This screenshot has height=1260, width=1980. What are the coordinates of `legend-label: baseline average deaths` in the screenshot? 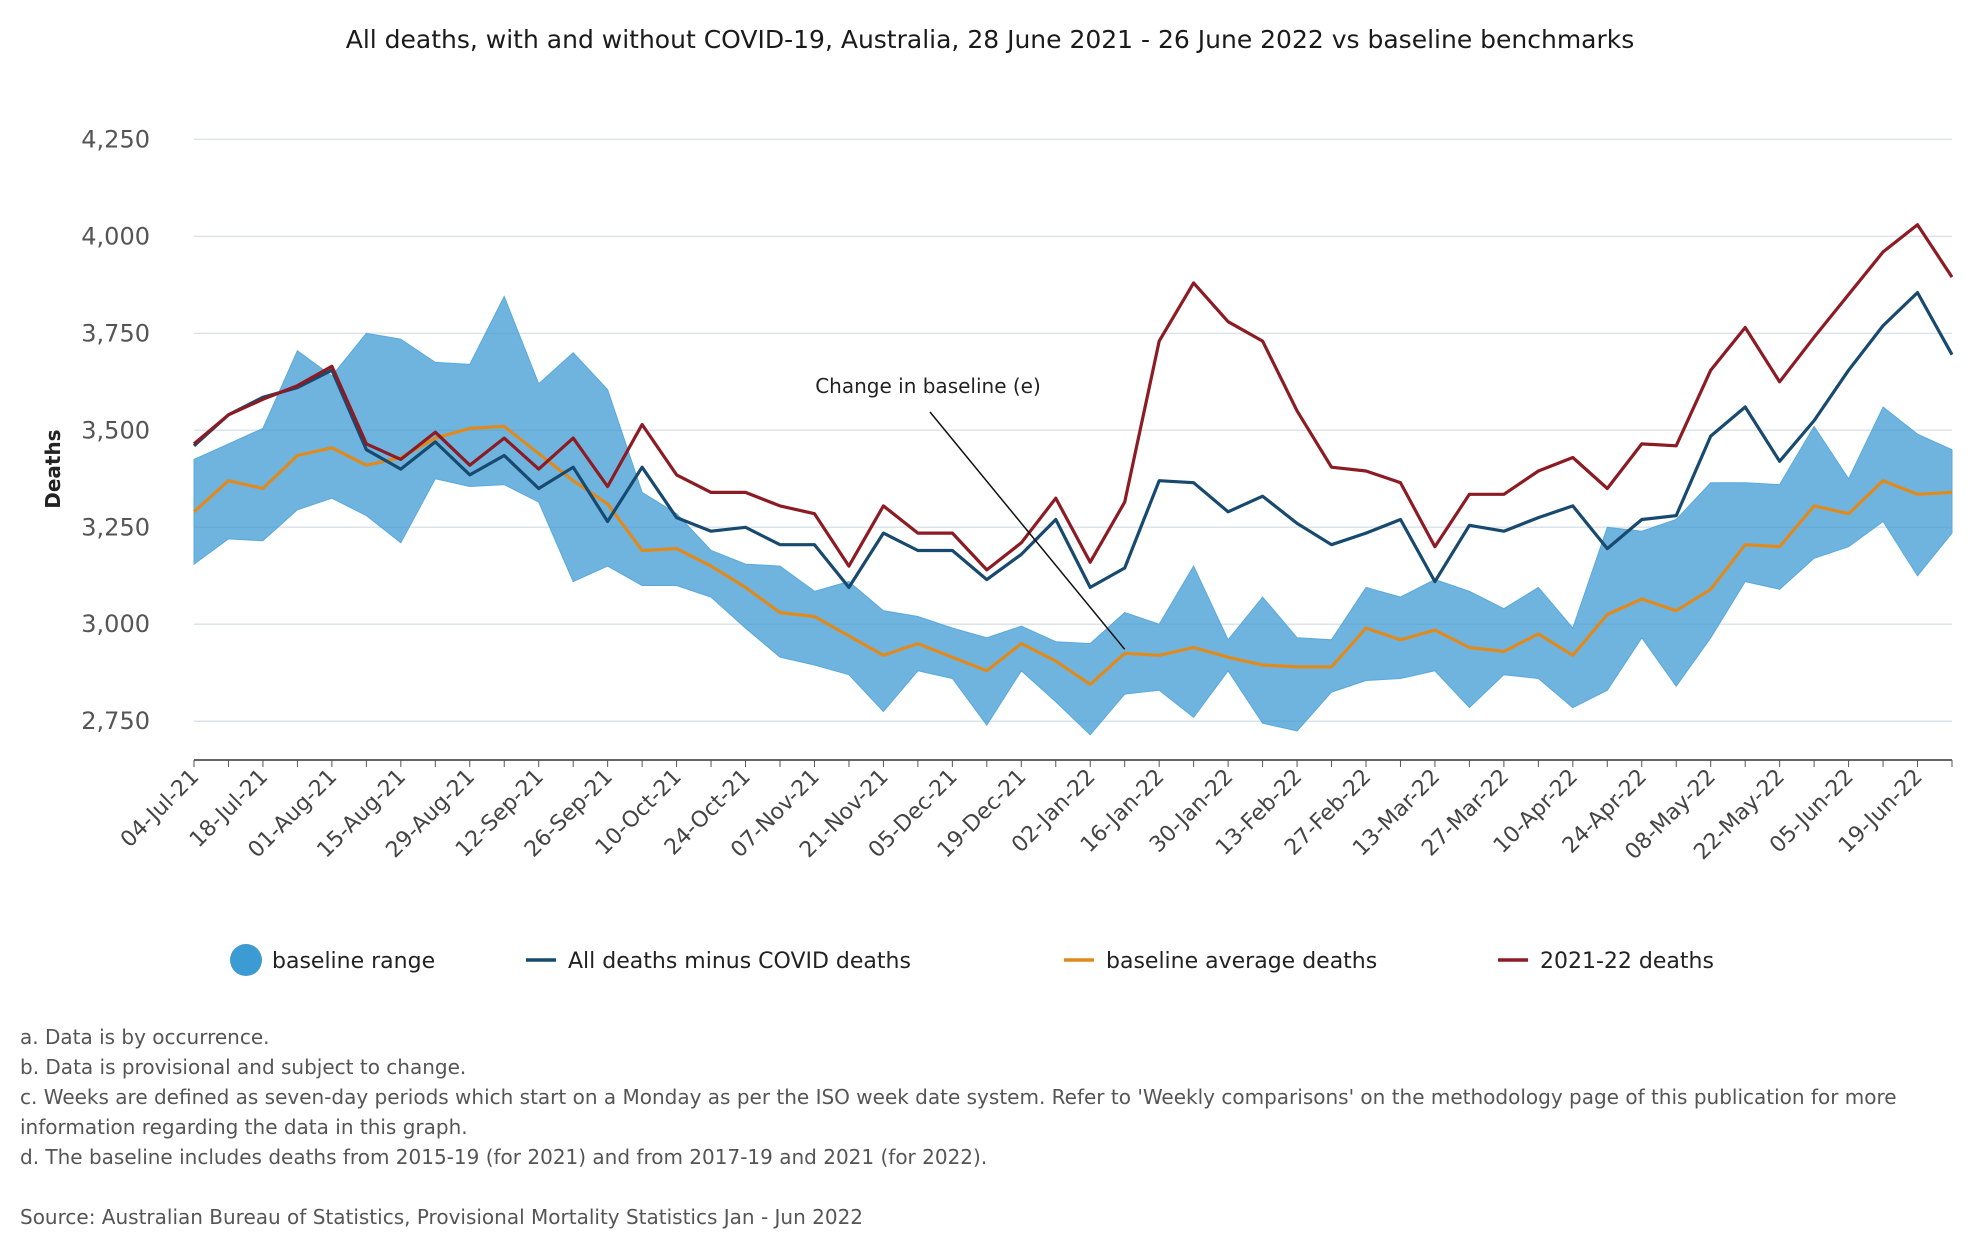 It's located at (1241, 961).